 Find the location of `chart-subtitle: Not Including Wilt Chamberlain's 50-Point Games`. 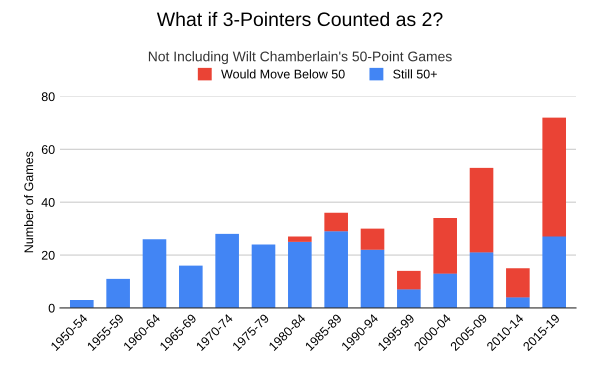

chart-subtitle: Not Including Wilt Chamberlain's 50-Point Games is located at coordinates (300, 57).